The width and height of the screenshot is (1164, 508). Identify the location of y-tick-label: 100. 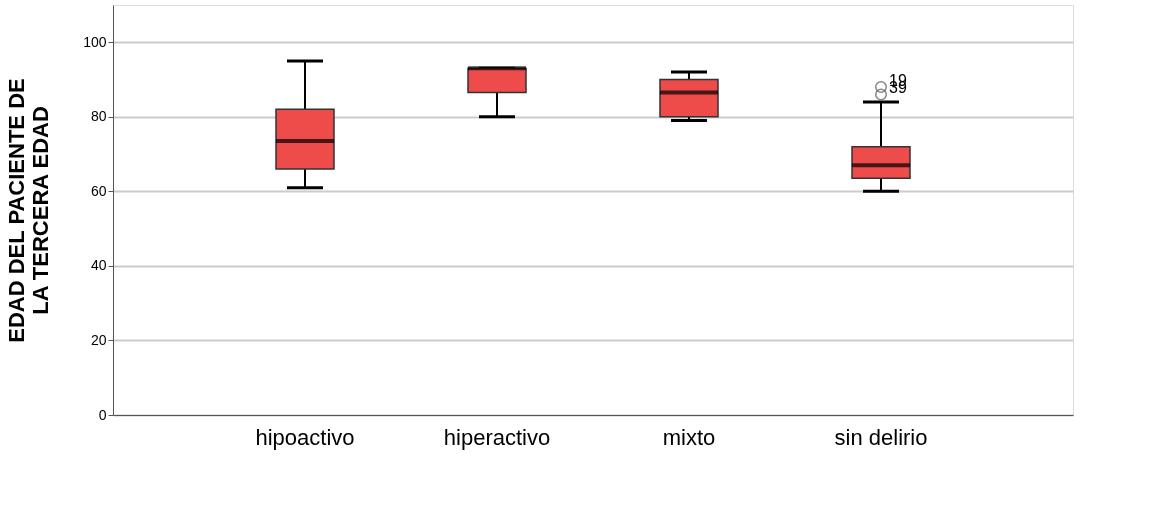
(95, 41).